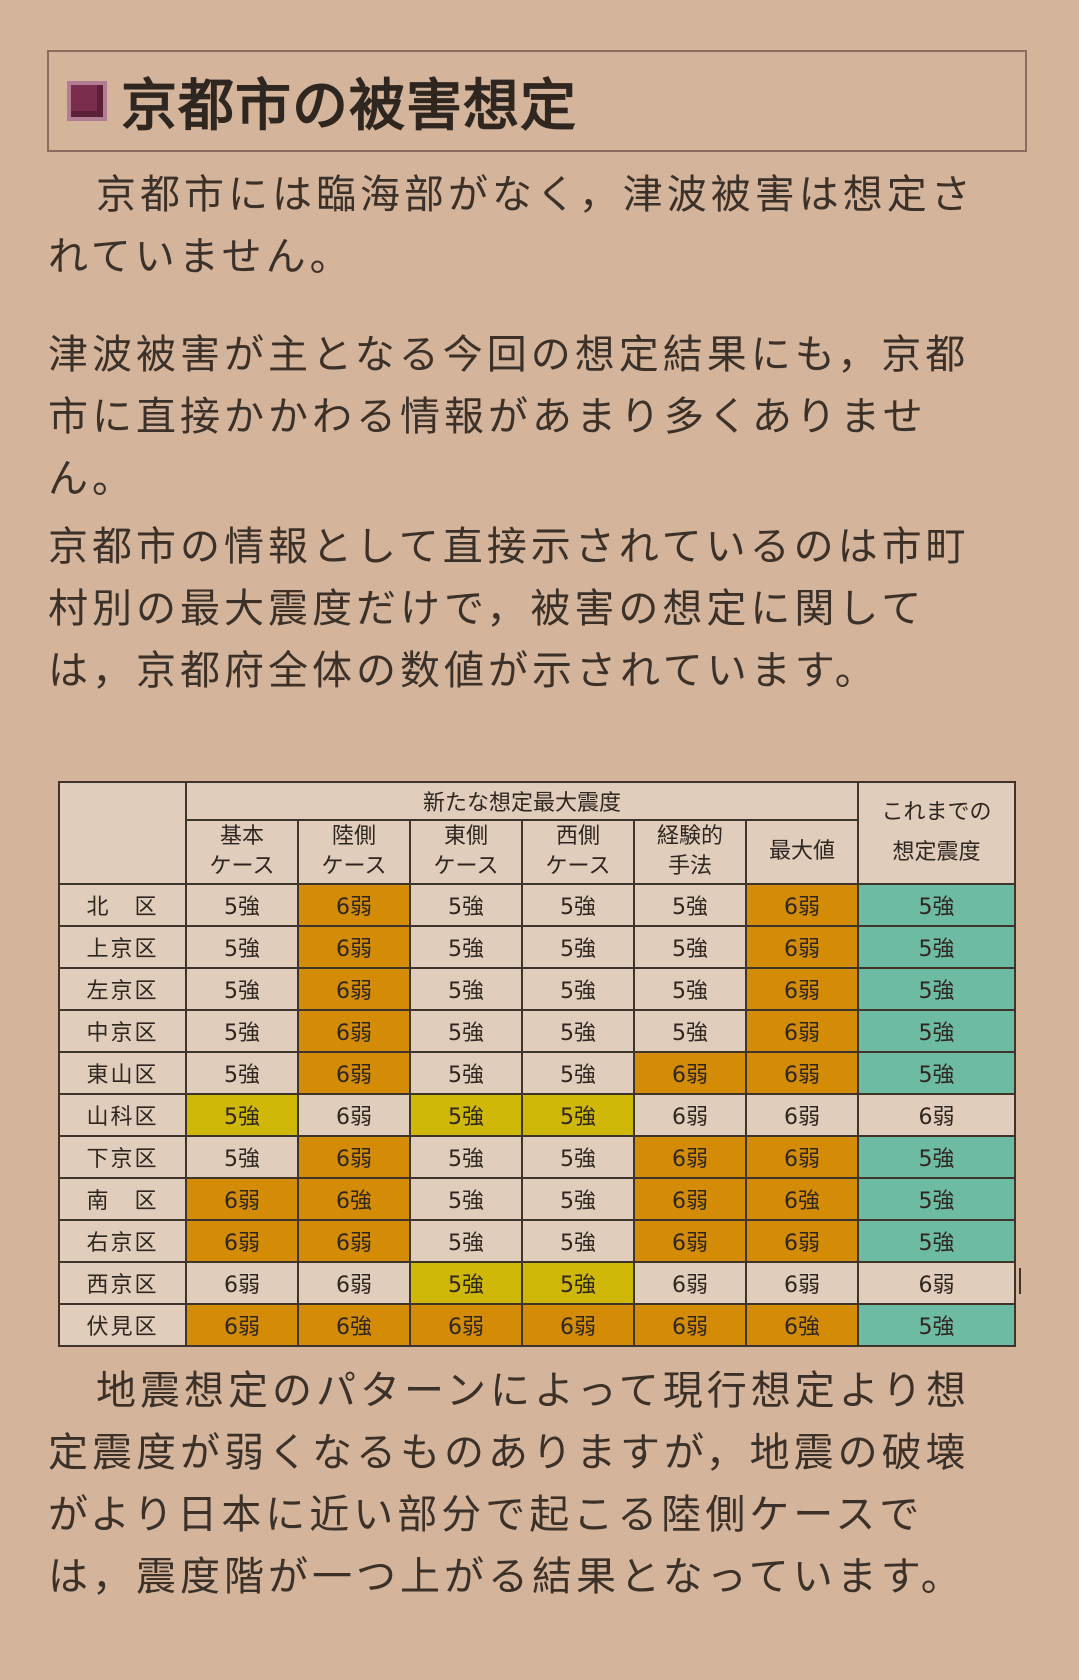 This screenshot has width=1079, height=1680. What do you see at coordinates (241, 836) in the screenshot?
I see `column-header-line1: 基本` at bounding box center [241, 836].